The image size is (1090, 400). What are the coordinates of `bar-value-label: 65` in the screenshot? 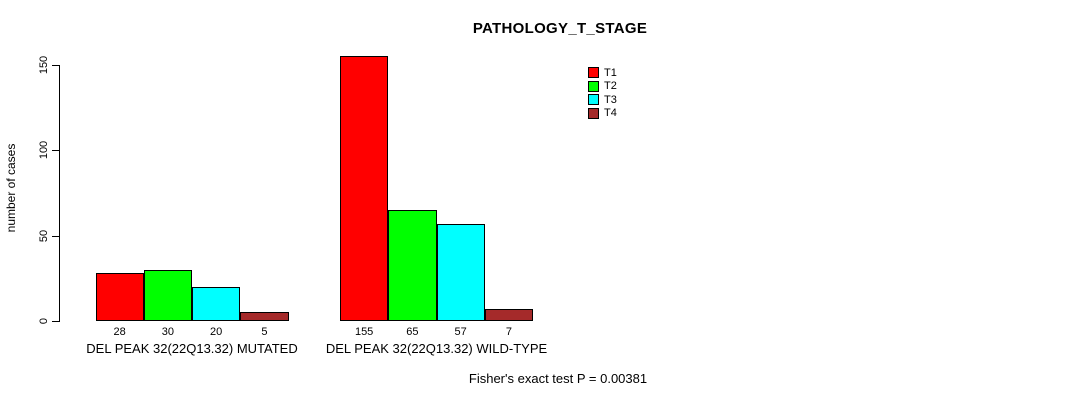 It's located at (412, 332).